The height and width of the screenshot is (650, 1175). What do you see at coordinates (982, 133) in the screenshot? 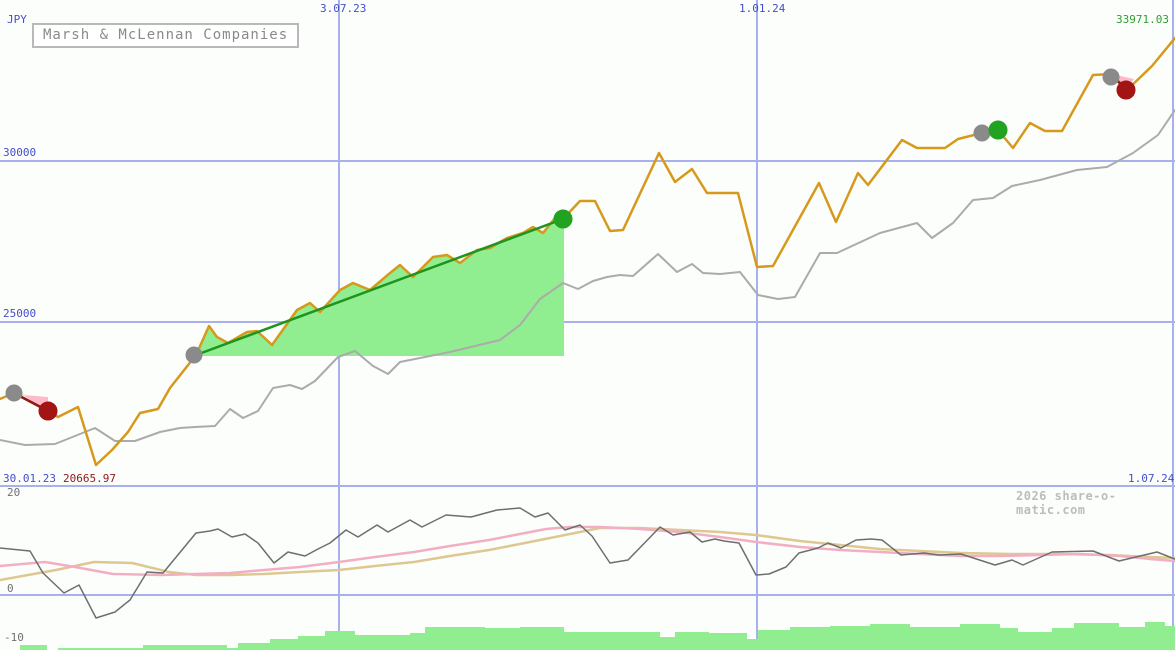
I see `trade3-entry-marker` at bounding box center [982, 133].